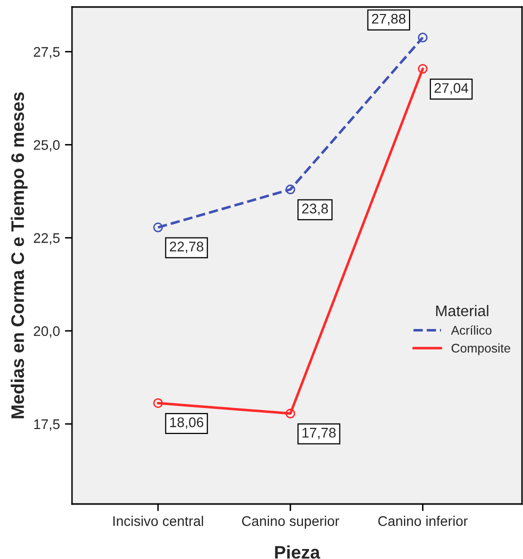 The image size is (523, 559). What do you see at coordinates (481, 349) in the screenshot?
I see `legend-label: Composite` at bounding box center [481, 349].